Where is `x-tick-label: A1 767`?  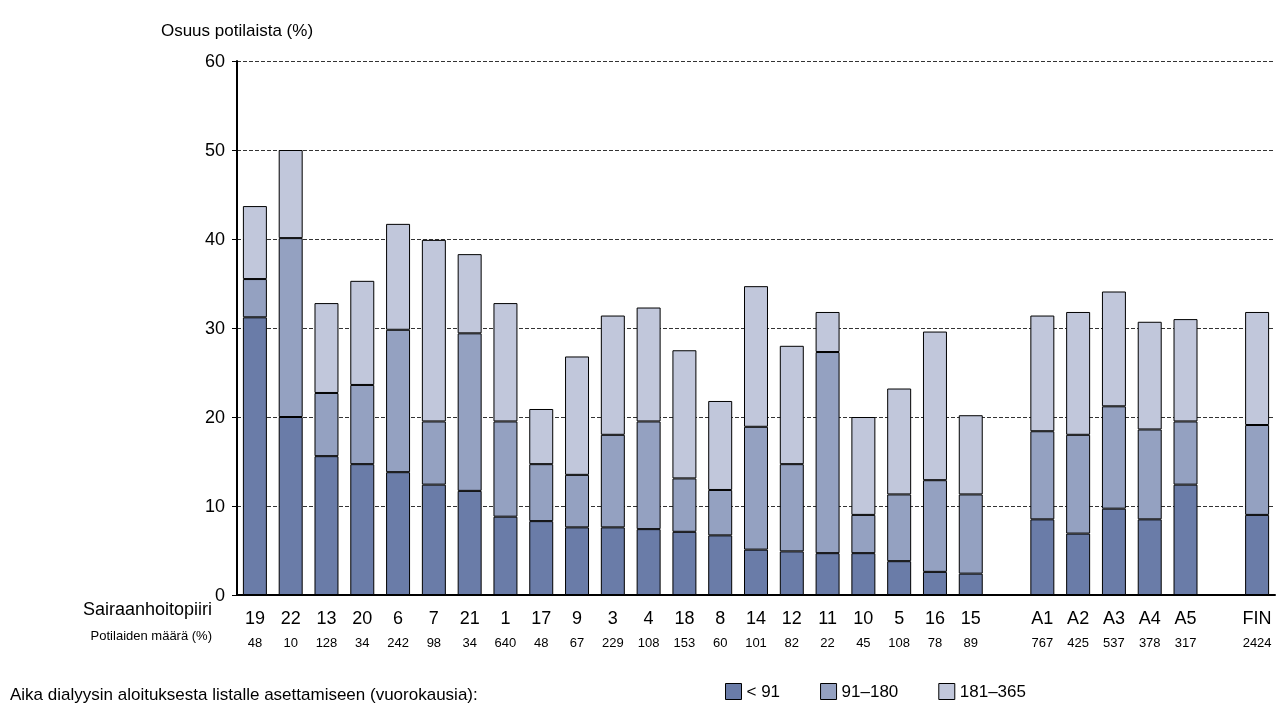
x-tick-label: A1 767 is located at coordinates (1042, 629).